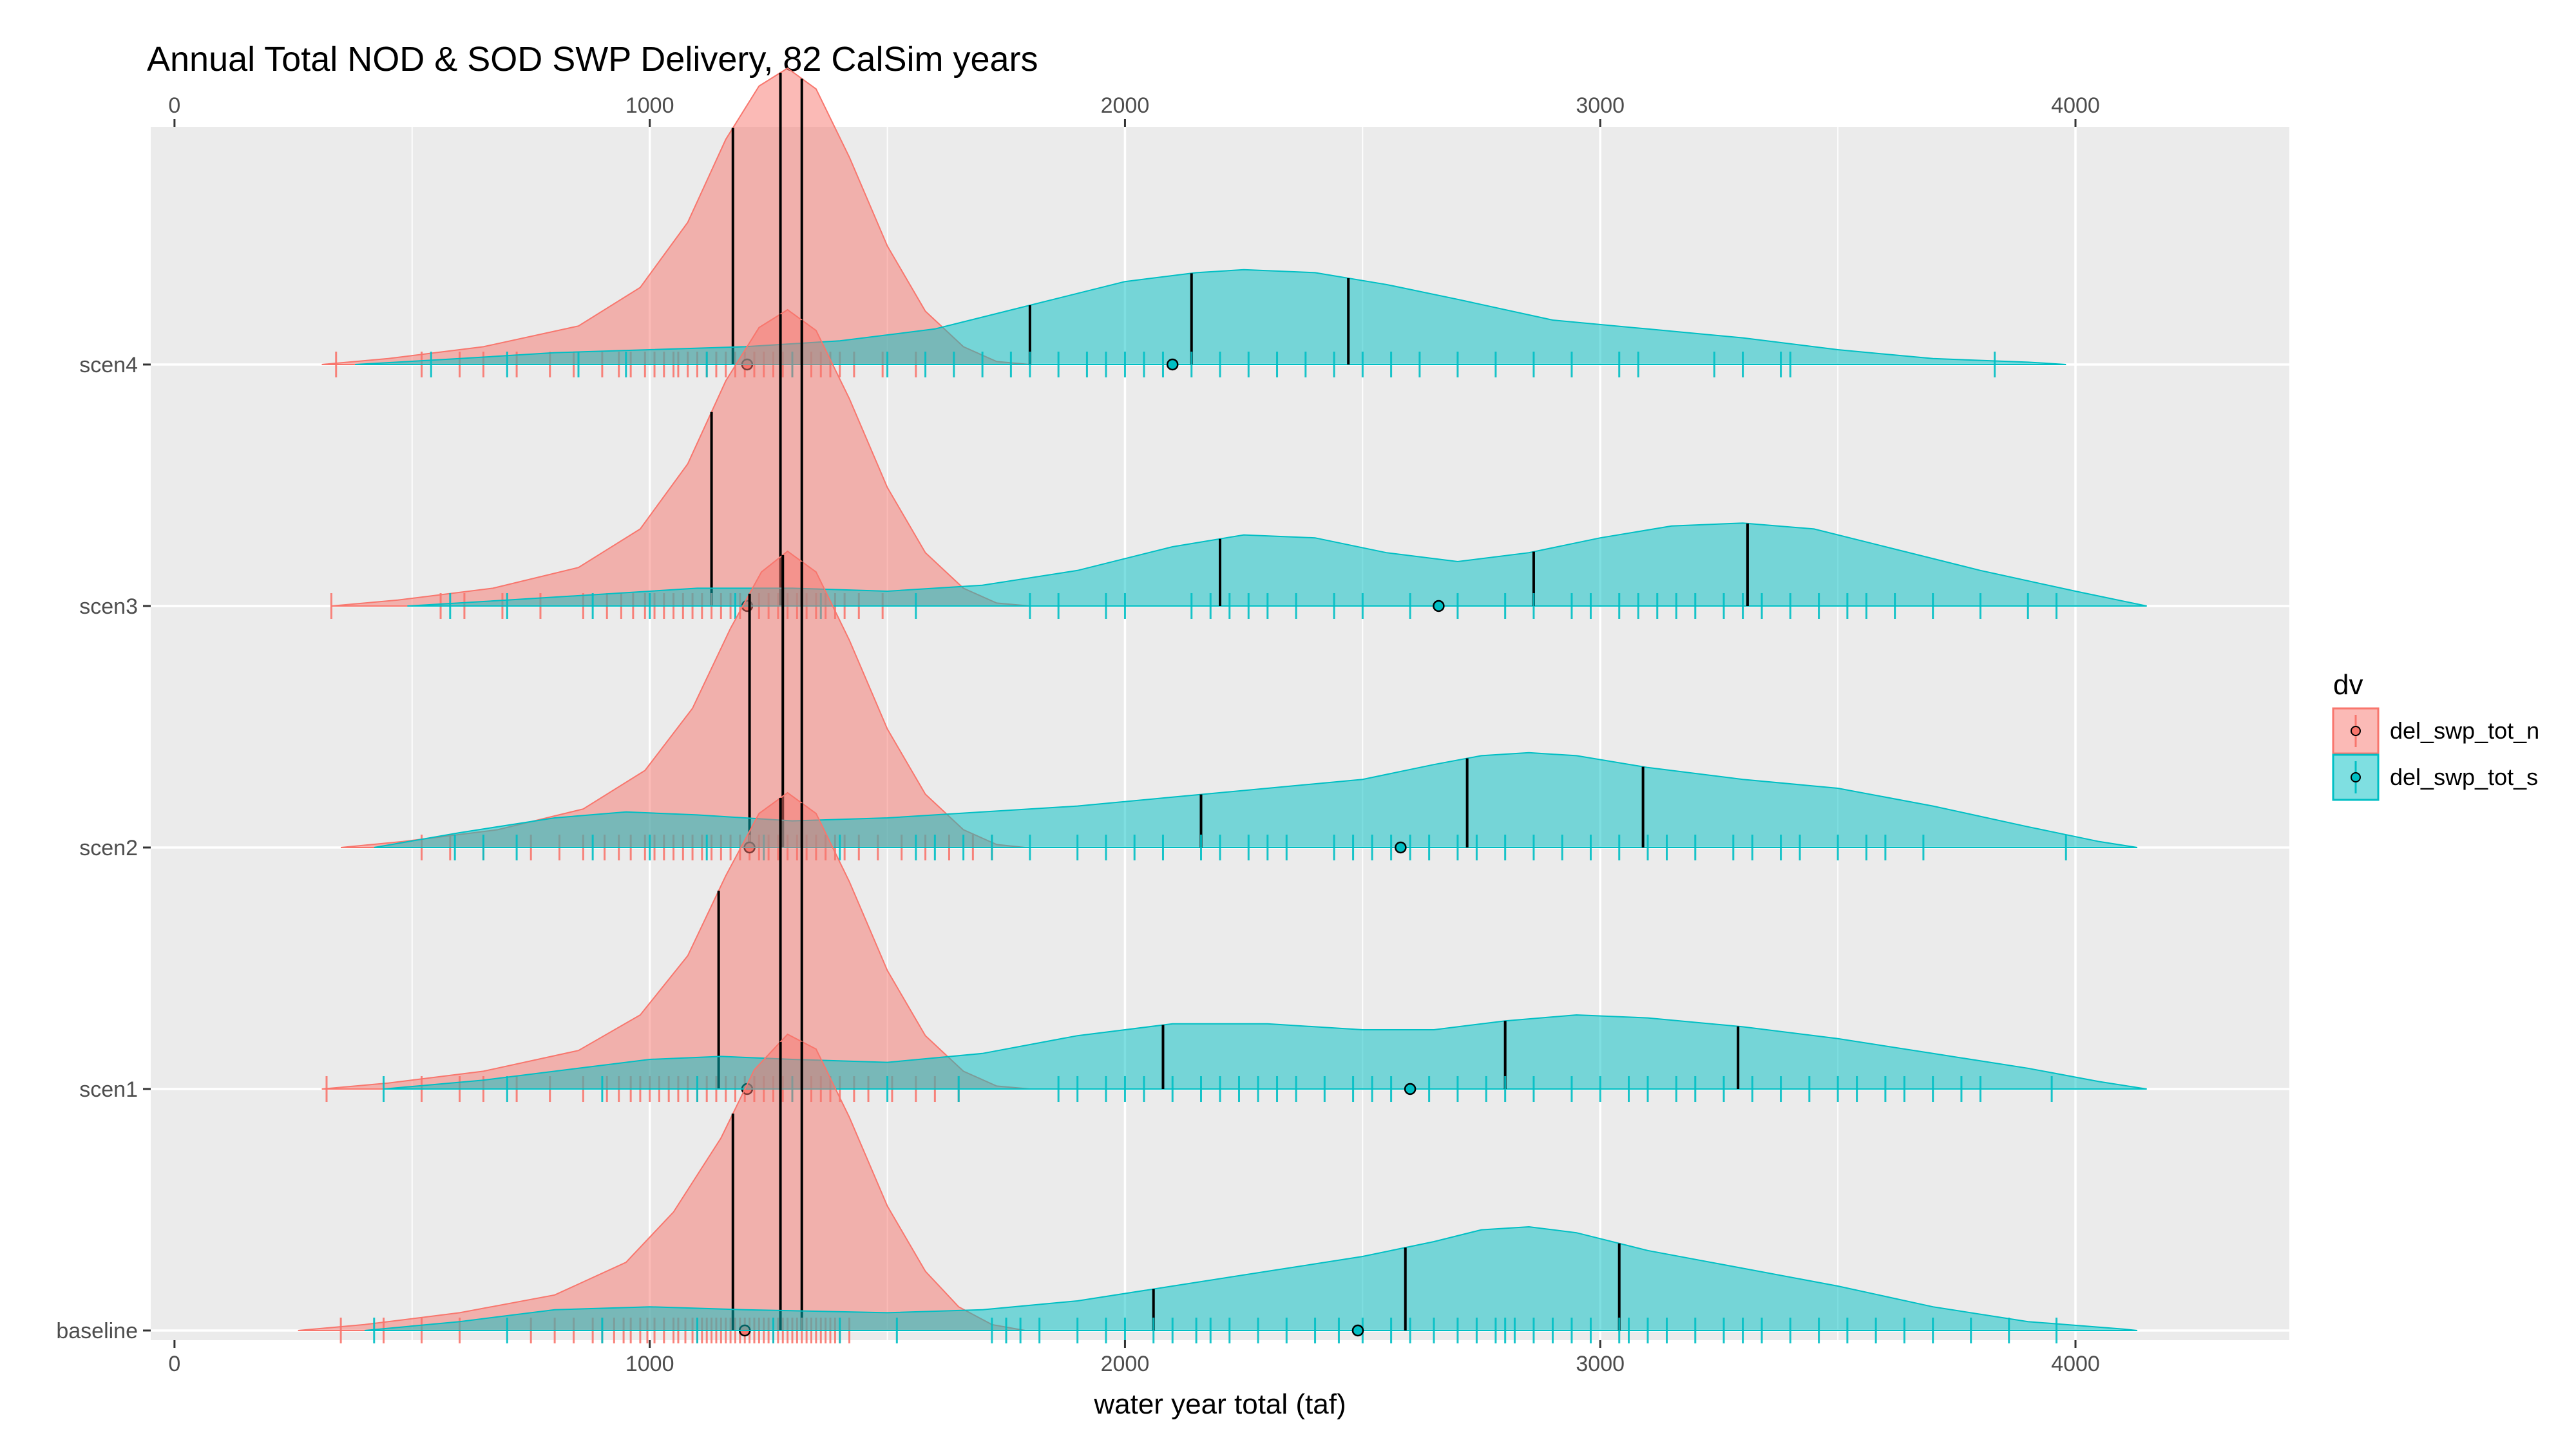 The image size is (2576, 1449). I want to click on x-tick-label-top: 4000, so click(2075, 105).